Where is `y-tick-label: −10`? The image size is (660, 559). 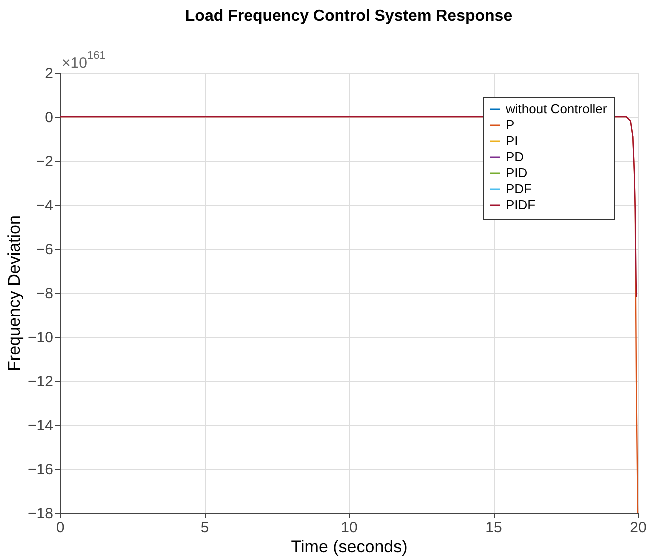
y-tick-label: −10 is located at coordinates (41, 338).